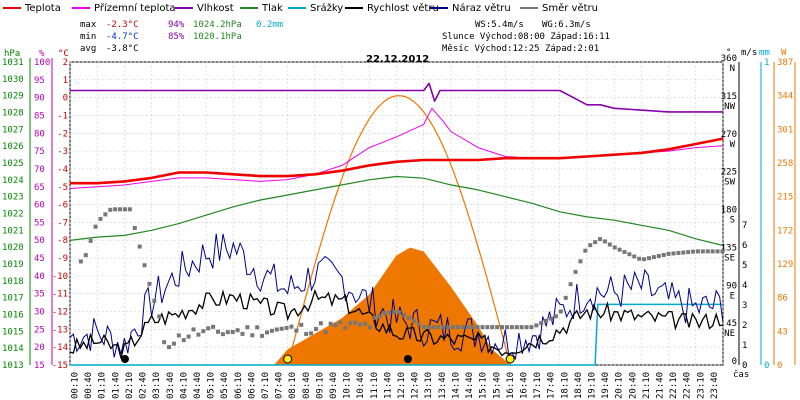 Image resolution: width=800 pixels, height=400 pixels. Describe the element at coordinates (122, 37) in the screenshot. I see `stats-min-temp: -4.7°C` at that location.